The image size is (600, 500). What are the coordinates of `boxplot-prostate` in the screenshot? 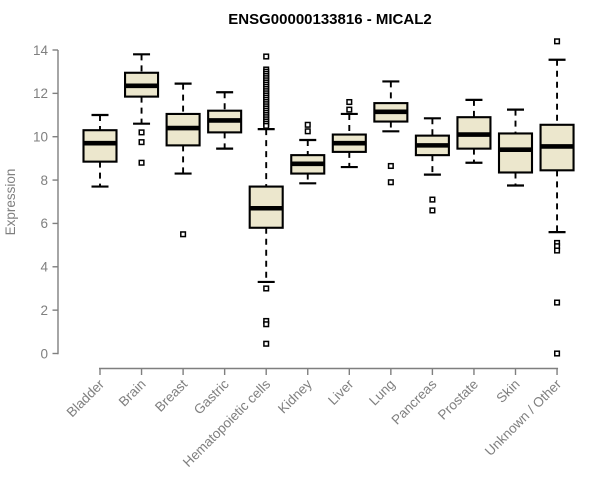 It's located at (474, 131).